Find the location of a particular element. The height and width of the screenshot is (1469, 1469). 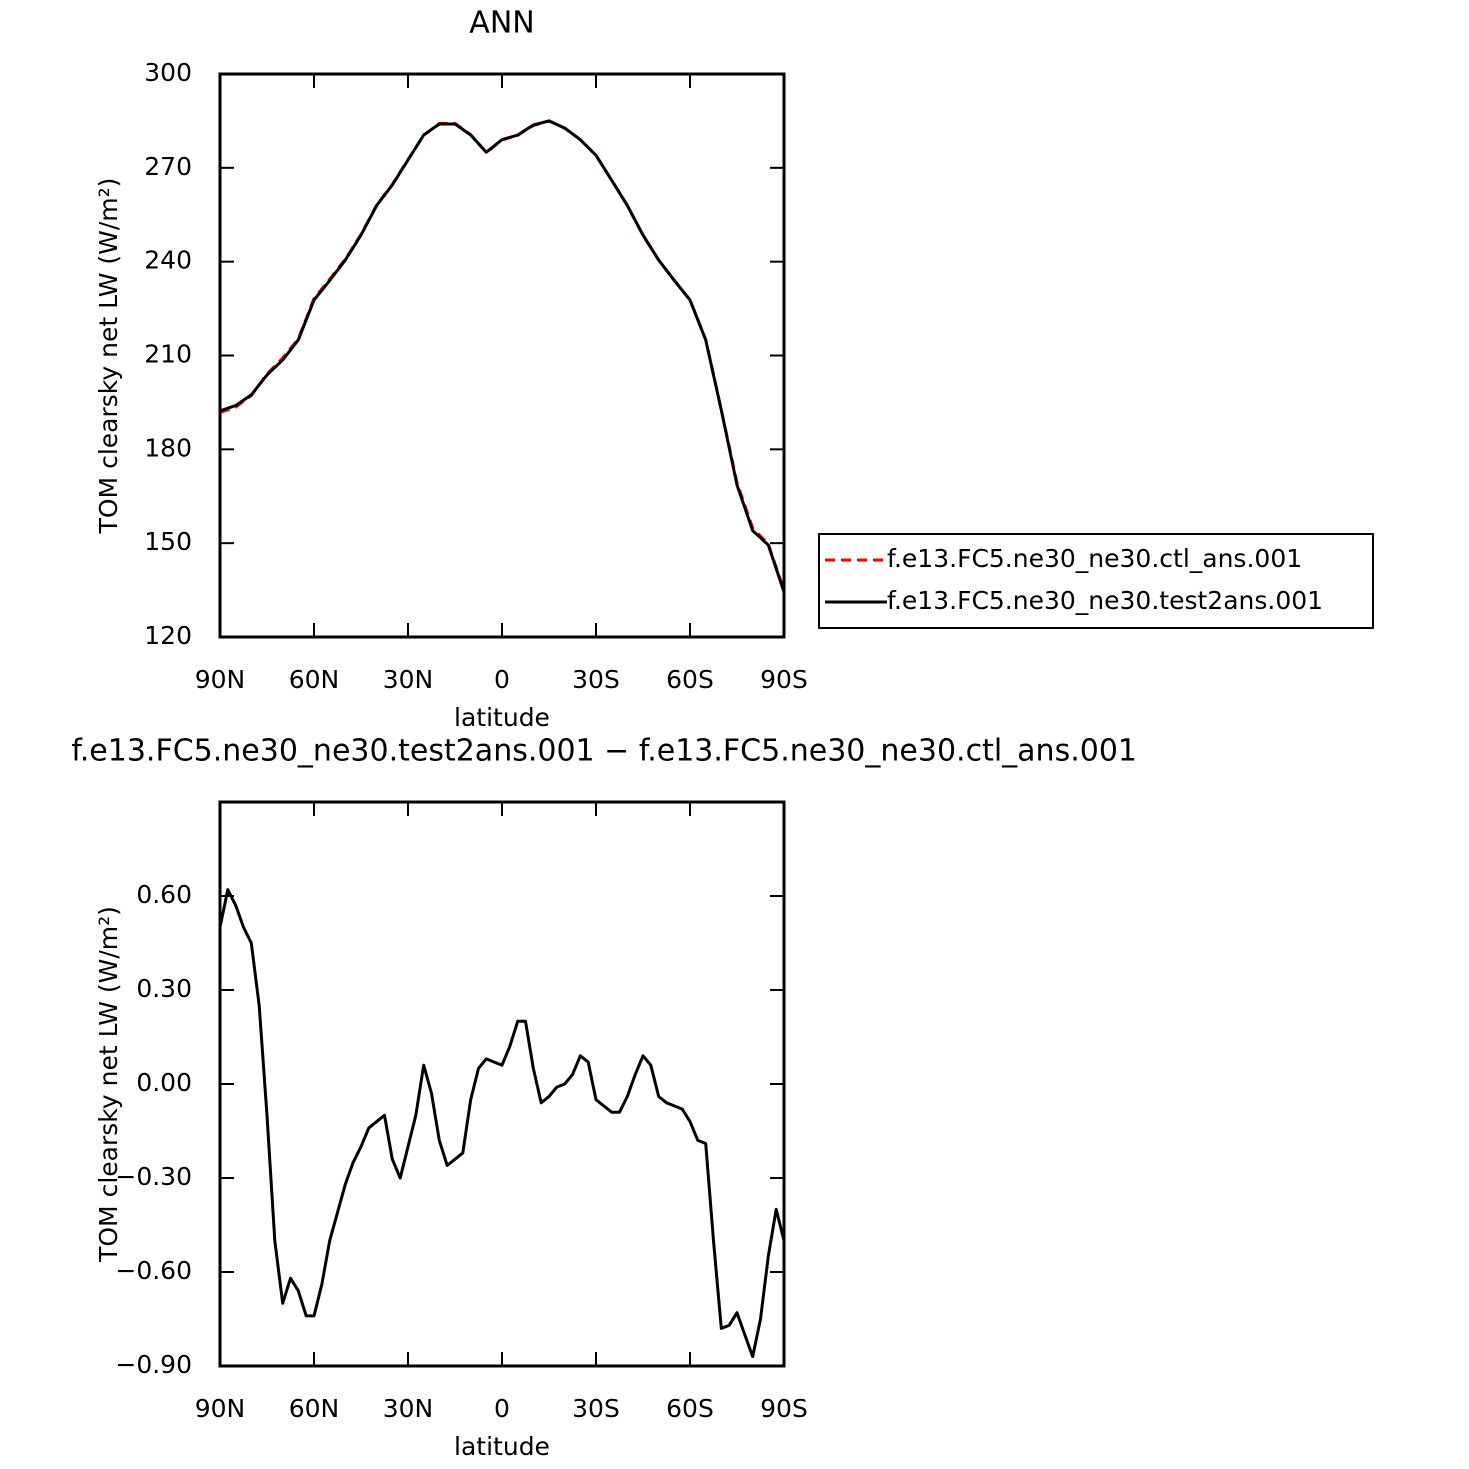

legend-box is located at coordinates (1096, 581).